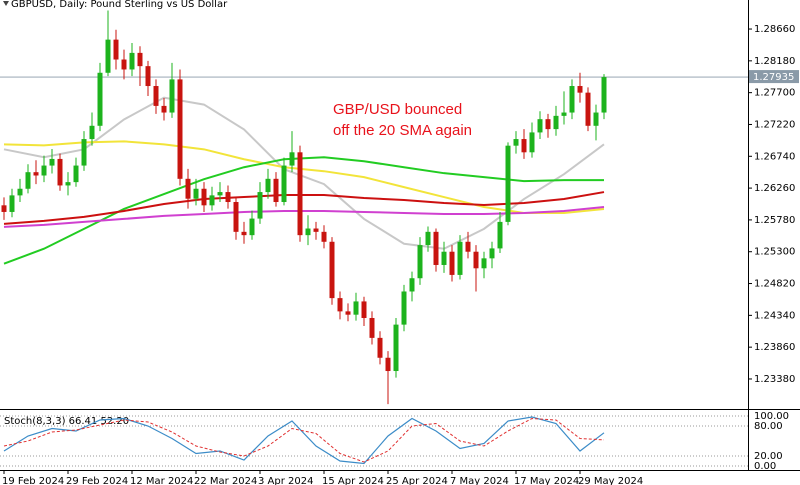  What do you see at coordinates (774, 220) in the screenshot?
I see `y-tick-label: 1.25780` at bounding box center [774, 220].